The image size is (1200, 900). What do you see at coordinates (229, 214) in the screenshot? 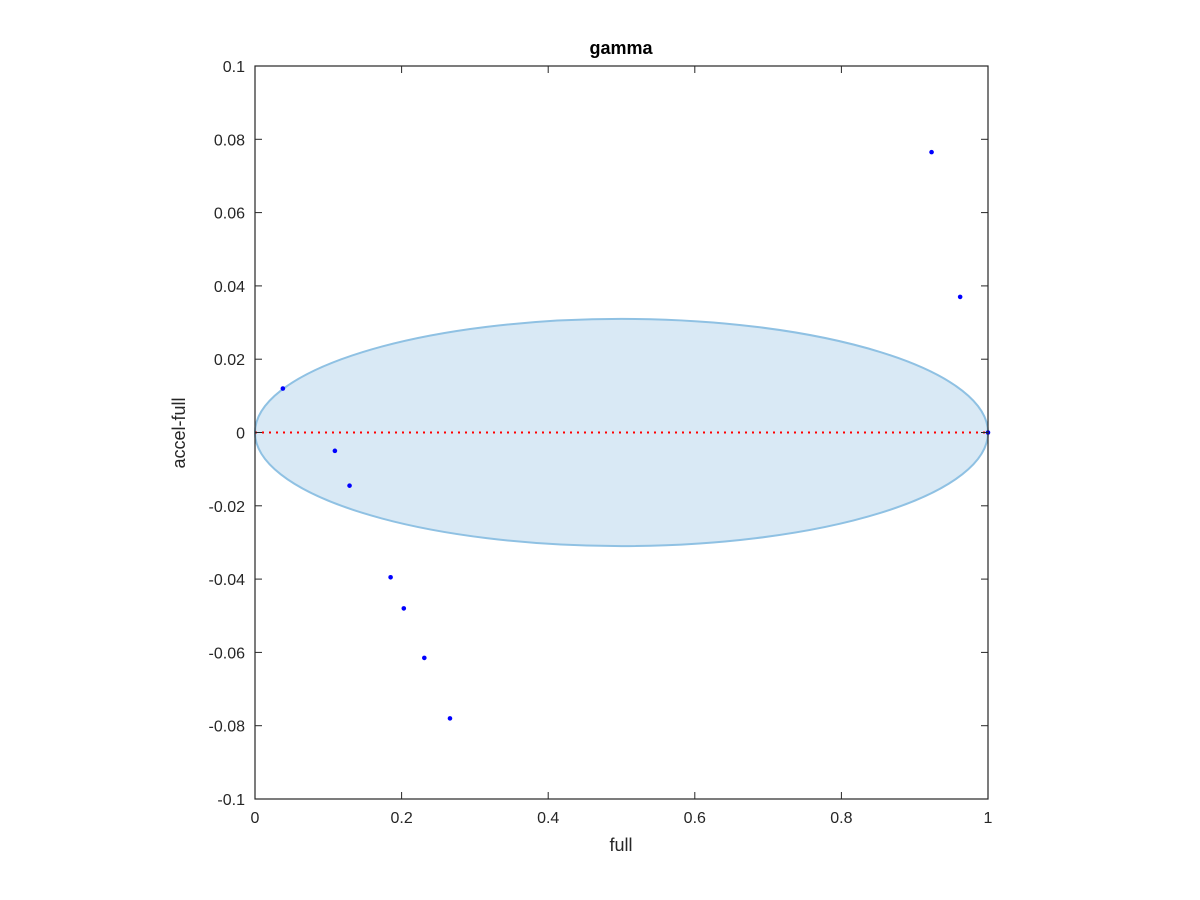
I see `y-tick-label: 0.06` at bounding box center [229, 214].